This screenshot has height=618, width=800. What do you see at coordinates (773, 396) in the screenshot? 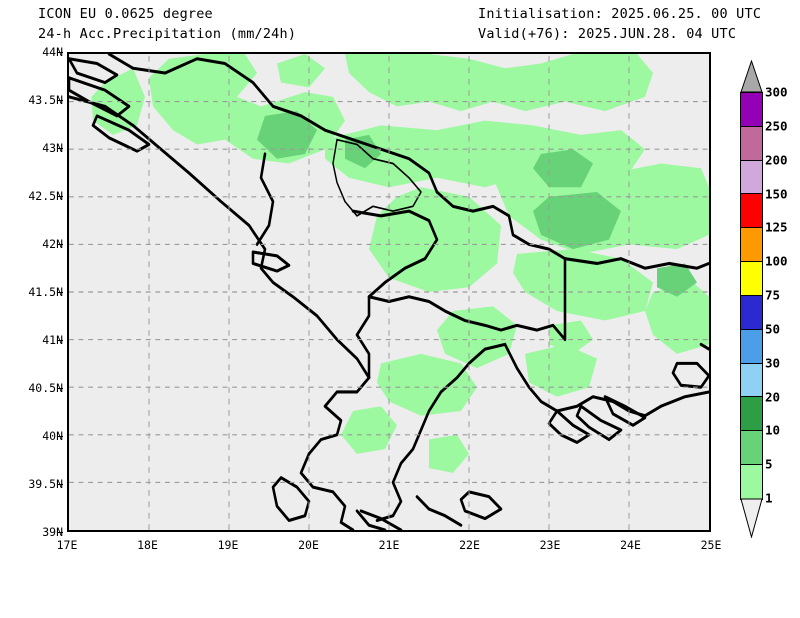
I see `colorbar-tick-label: 20` at bounding box center [773, 396].